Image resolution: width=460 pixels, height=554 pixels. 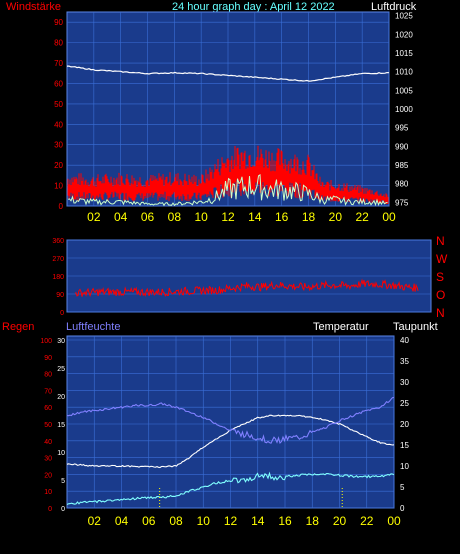 I want to click on y-tick-rain: 90, so click(x=48, y=358).